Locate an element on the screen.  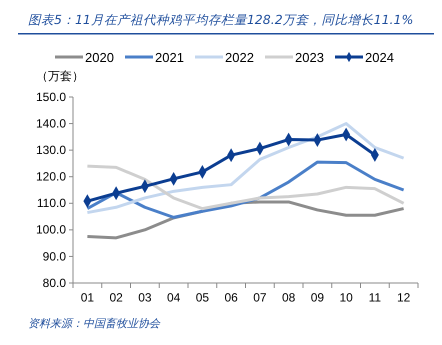
text: 资料来源：中国畜牧业协会 is located at coordinates (94, 323).